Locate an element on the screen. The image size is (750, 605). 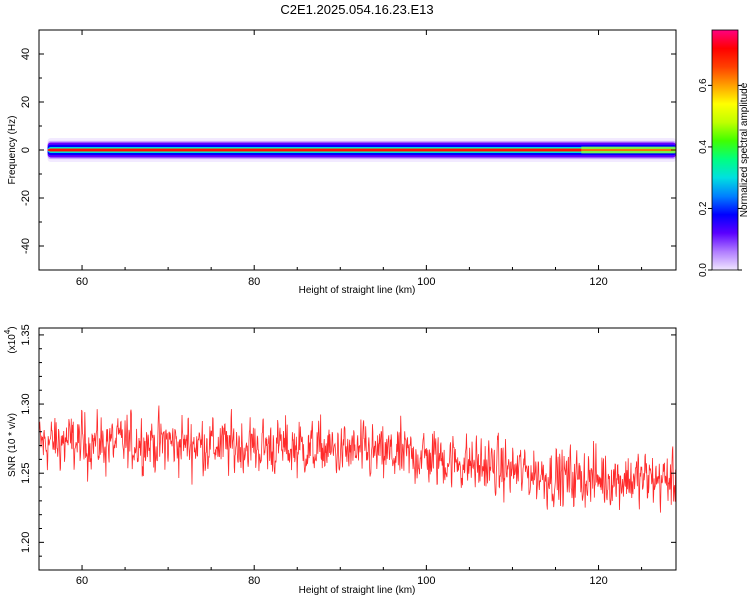
spectrogram-y-label: Frequency (Hz) is located at coordinates (12, 150).